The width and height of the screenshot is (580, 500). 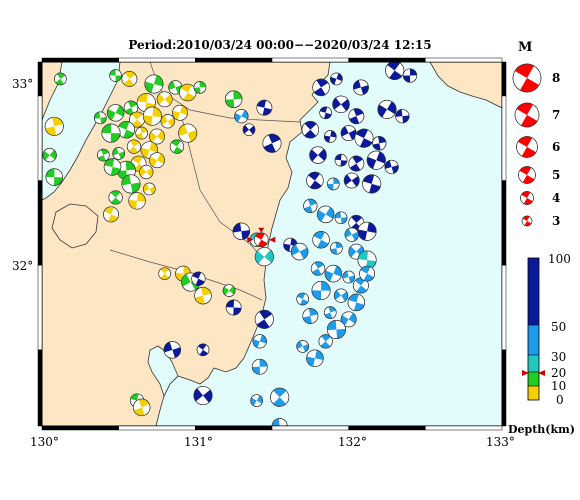 I want to click on colorbar-outline, so click(x=533, y=329).